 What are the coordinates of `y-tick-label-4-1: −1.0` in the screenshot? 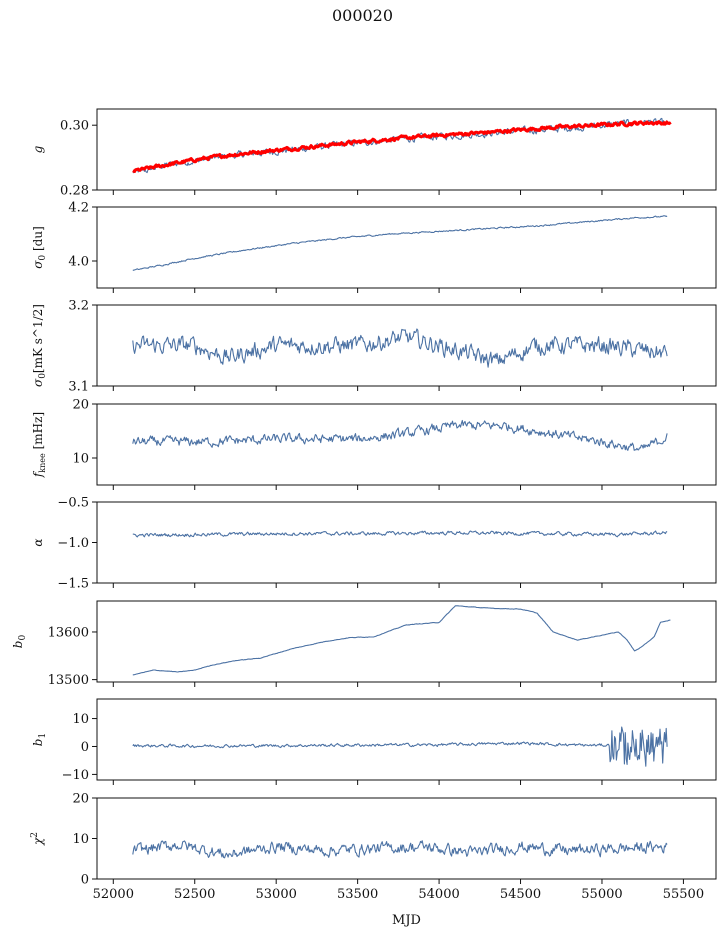 It's located at (73, 543).